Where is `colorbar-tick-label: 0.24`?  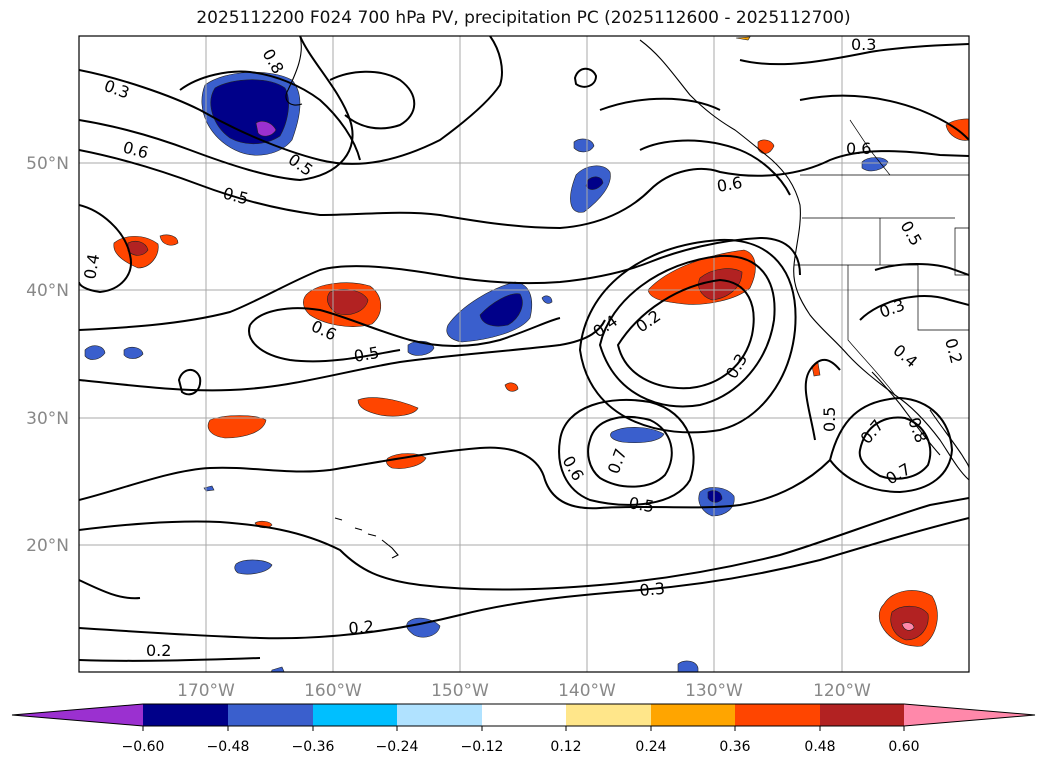 colorbar-tick-label: 0.24 is located at coordinates (650, 747).